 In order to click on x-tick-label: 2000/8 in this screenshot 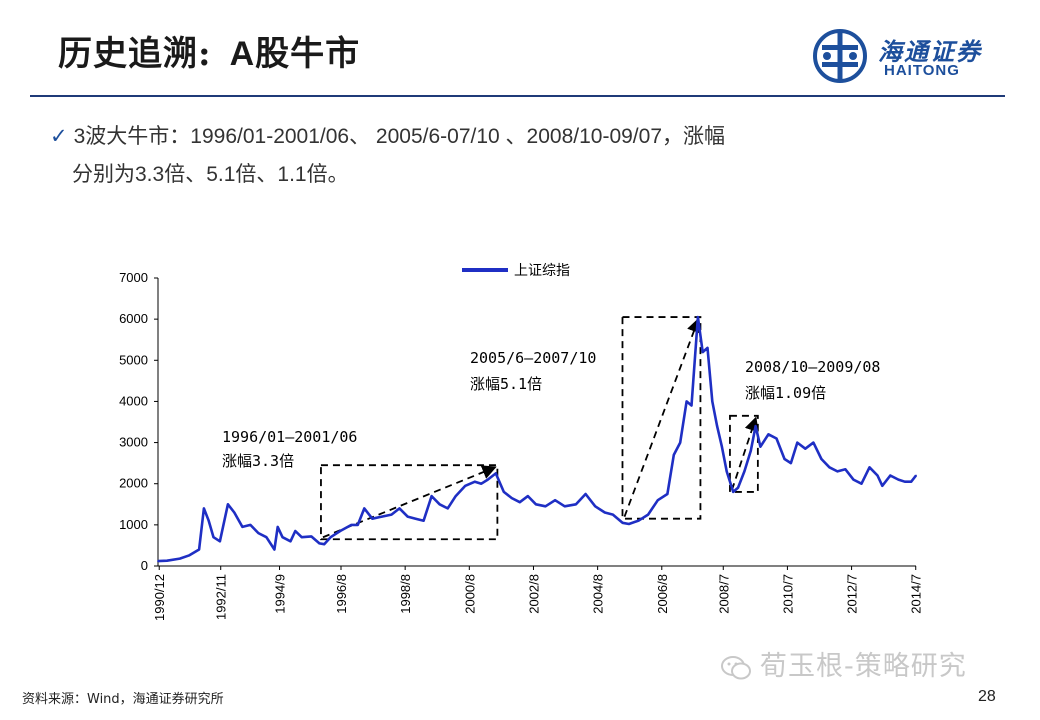, I will do `click(469, 594)`.